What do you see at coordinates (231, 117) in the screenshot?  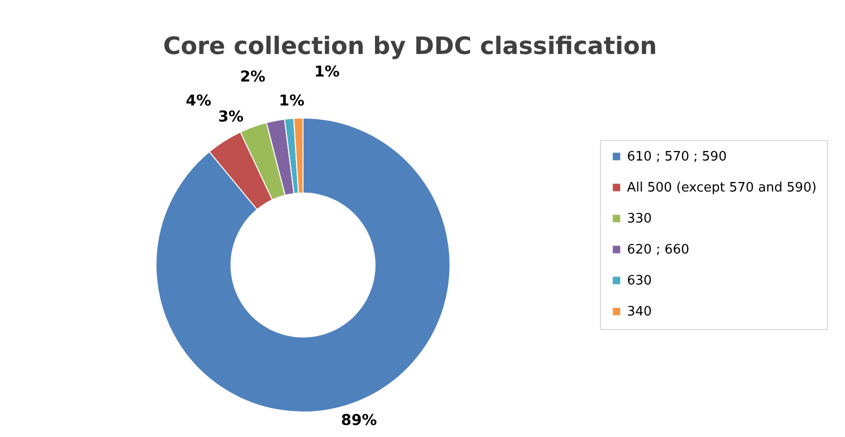 I see `data-label: 3%` at bounding box center [231, 117].